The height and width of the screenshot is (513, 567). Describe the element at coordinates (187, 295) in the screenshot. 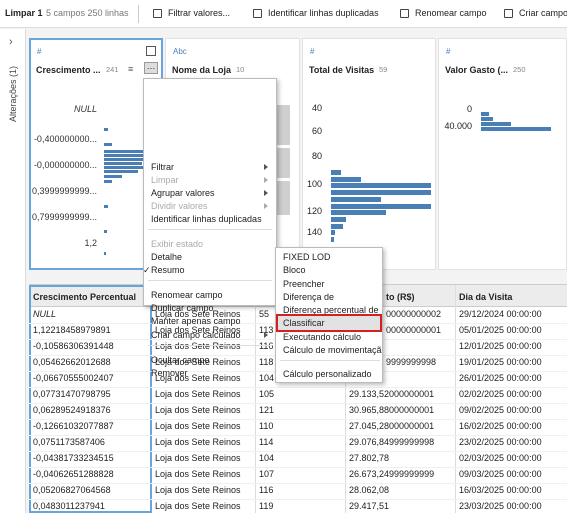

I see `menu-item: Renomear campo` at that location.